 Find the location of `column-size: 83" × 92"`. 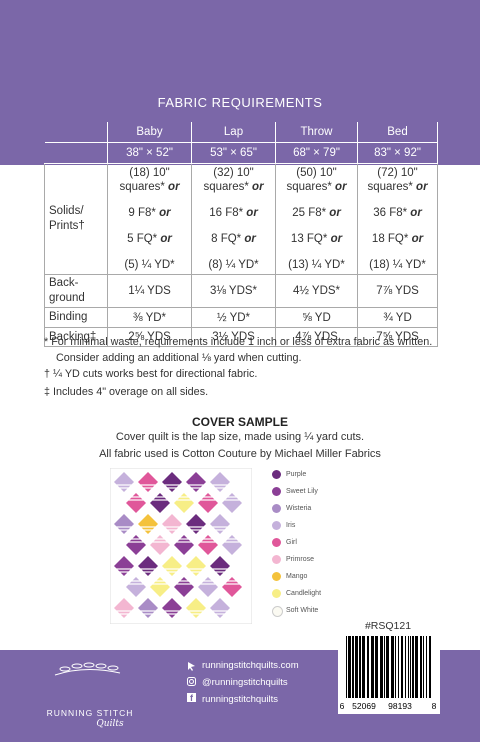

column-size: 83" × 92" is located at coordinates (397, 153).